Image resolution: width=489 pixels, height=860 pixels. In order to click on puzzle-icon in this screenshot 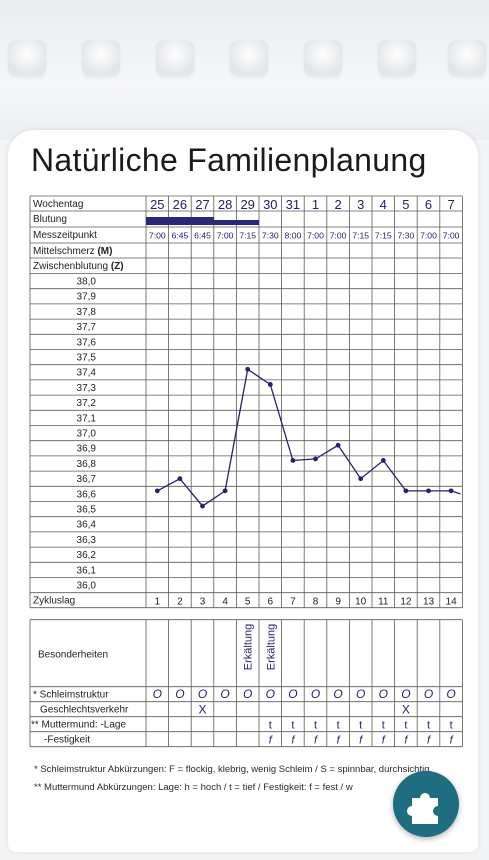, I will do `click(422, 808)`.